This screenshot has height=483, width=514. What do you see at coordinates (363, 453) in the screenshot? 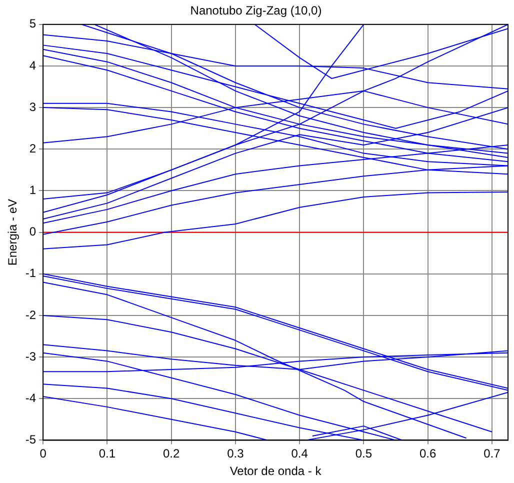
I see `x-tick-label: 0.5` at bounding box center [363, 453].